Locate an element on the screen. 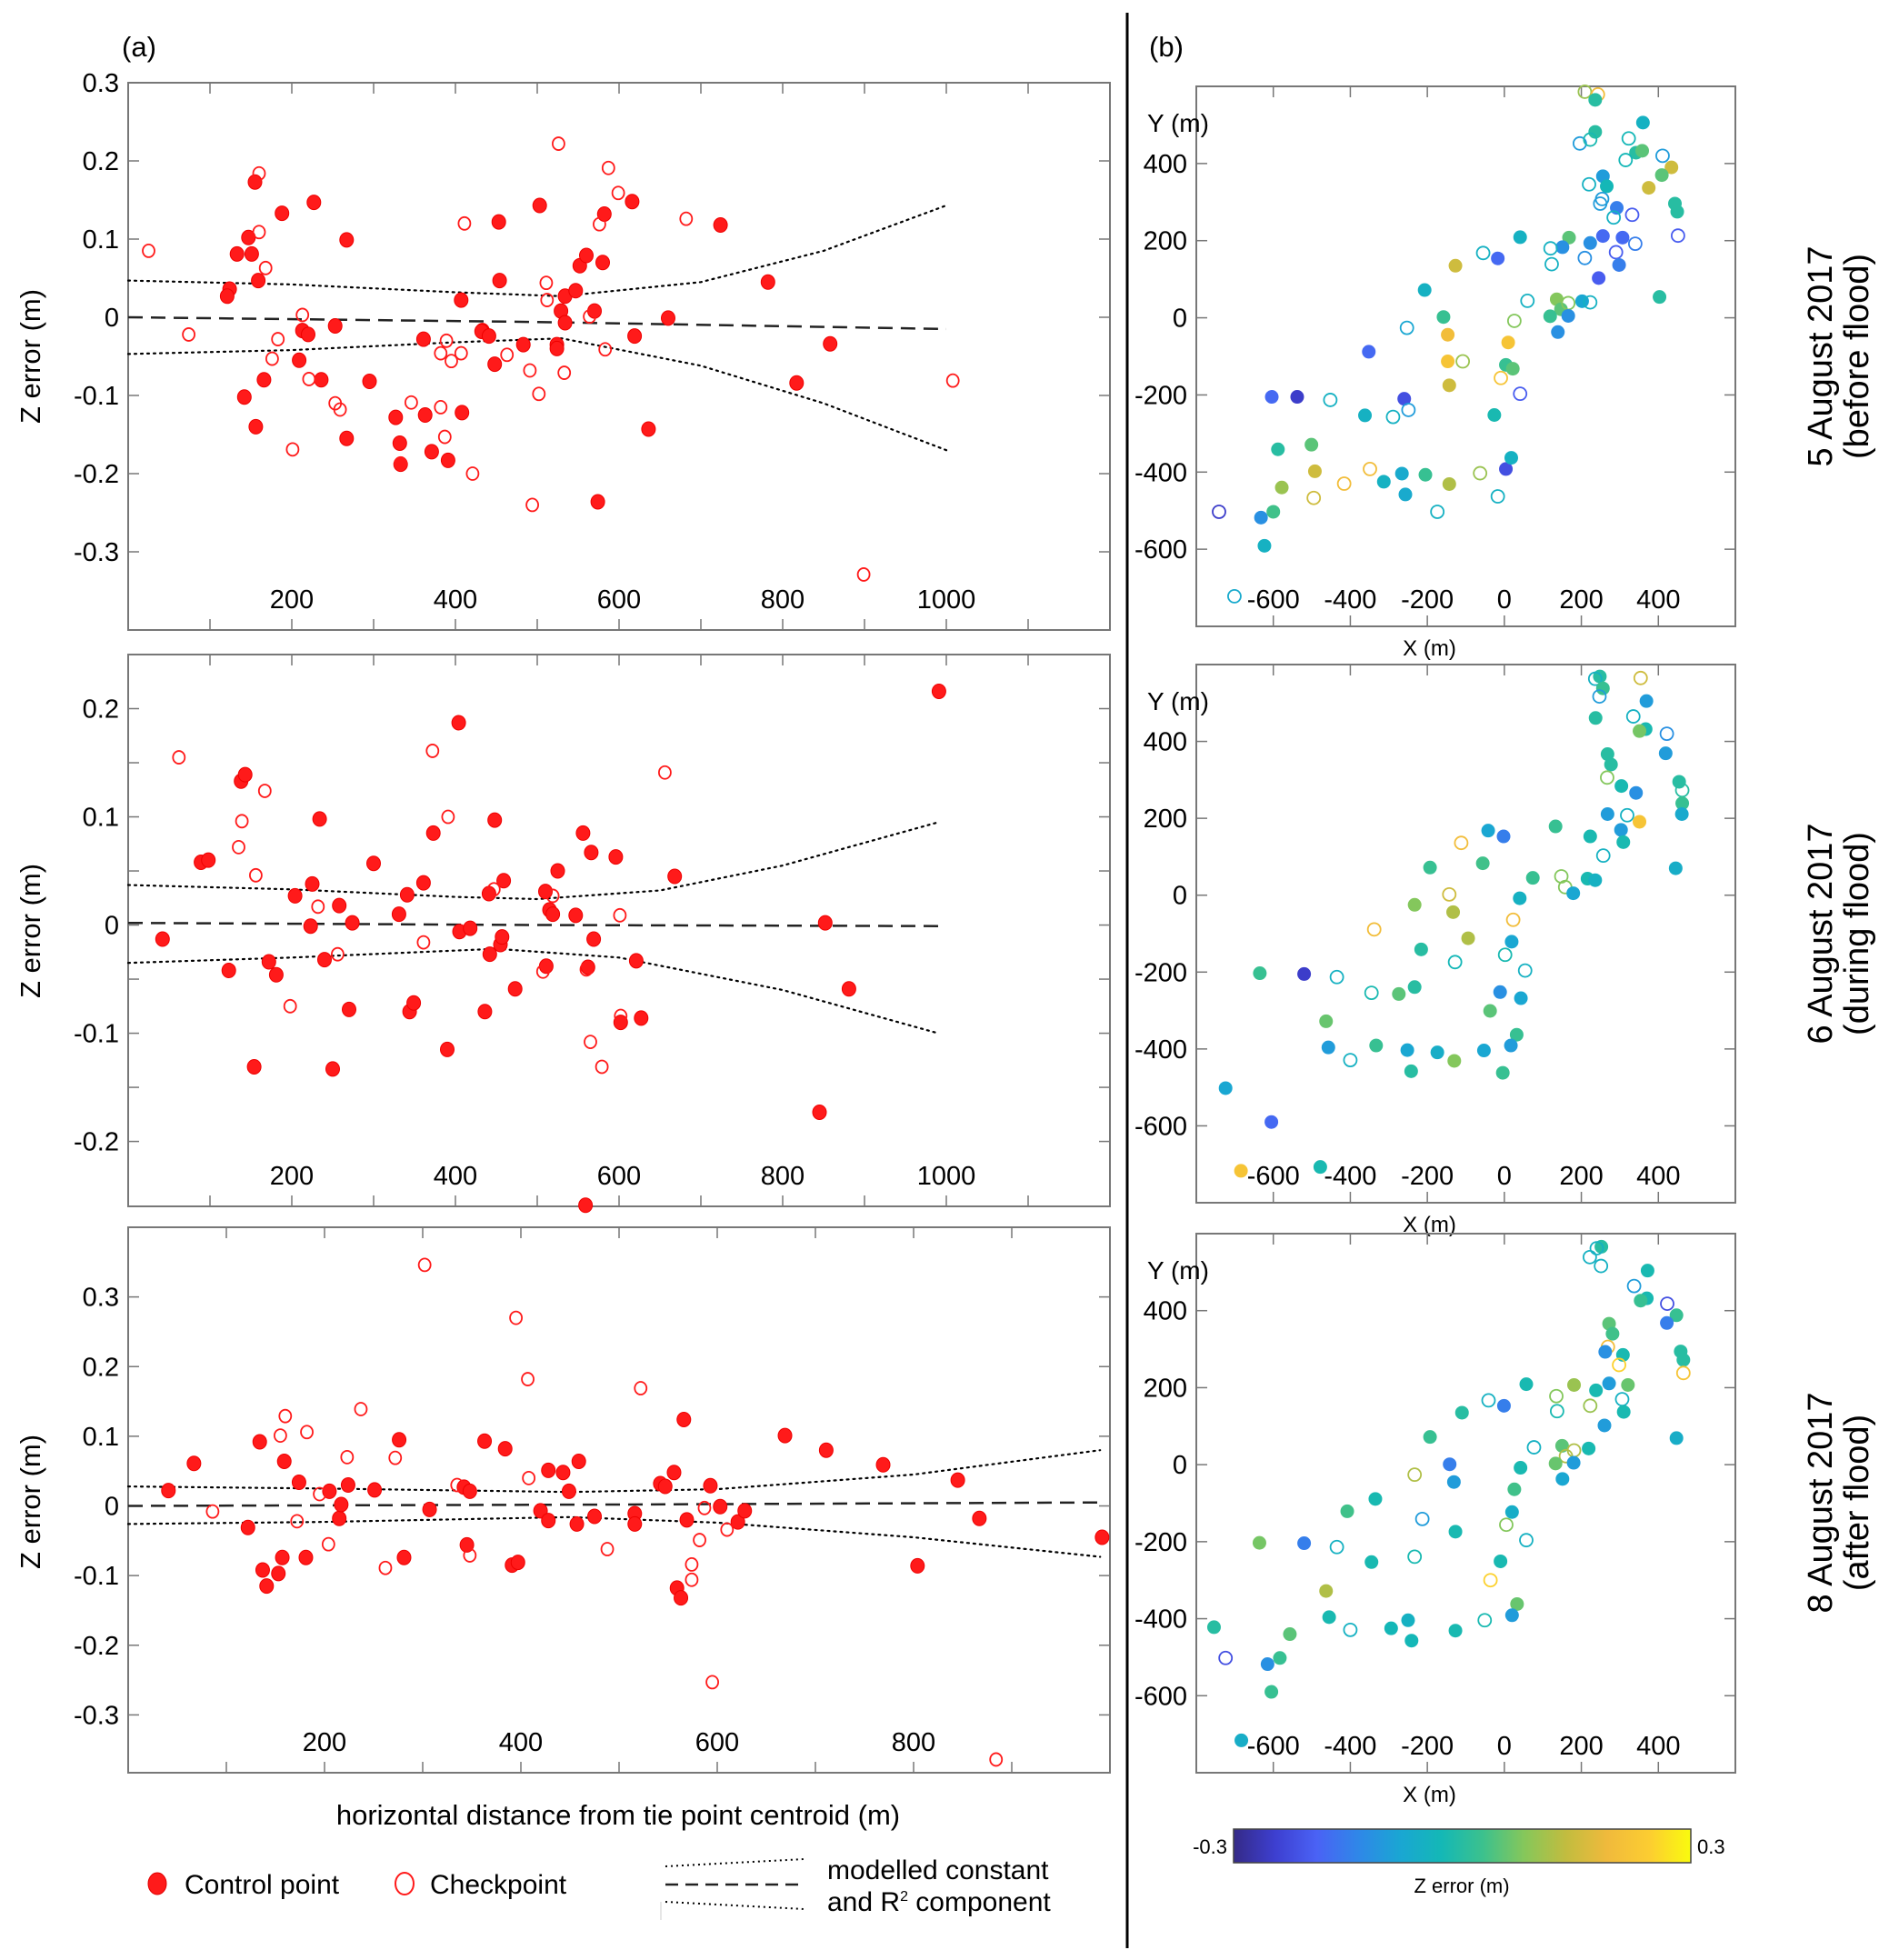 Image resolution: width=1879 pixels, height=1960 pixels. b2-ytick-label: 0 is located at coordinates (1180, 896).